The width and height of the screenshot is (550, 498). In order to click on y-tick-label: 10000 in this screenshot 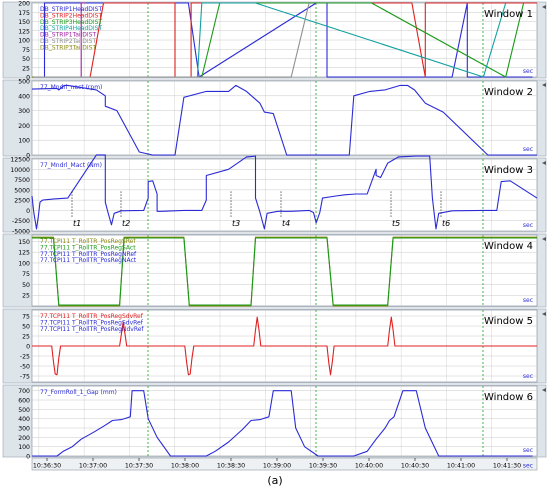, I will do `click(20, 170)`.